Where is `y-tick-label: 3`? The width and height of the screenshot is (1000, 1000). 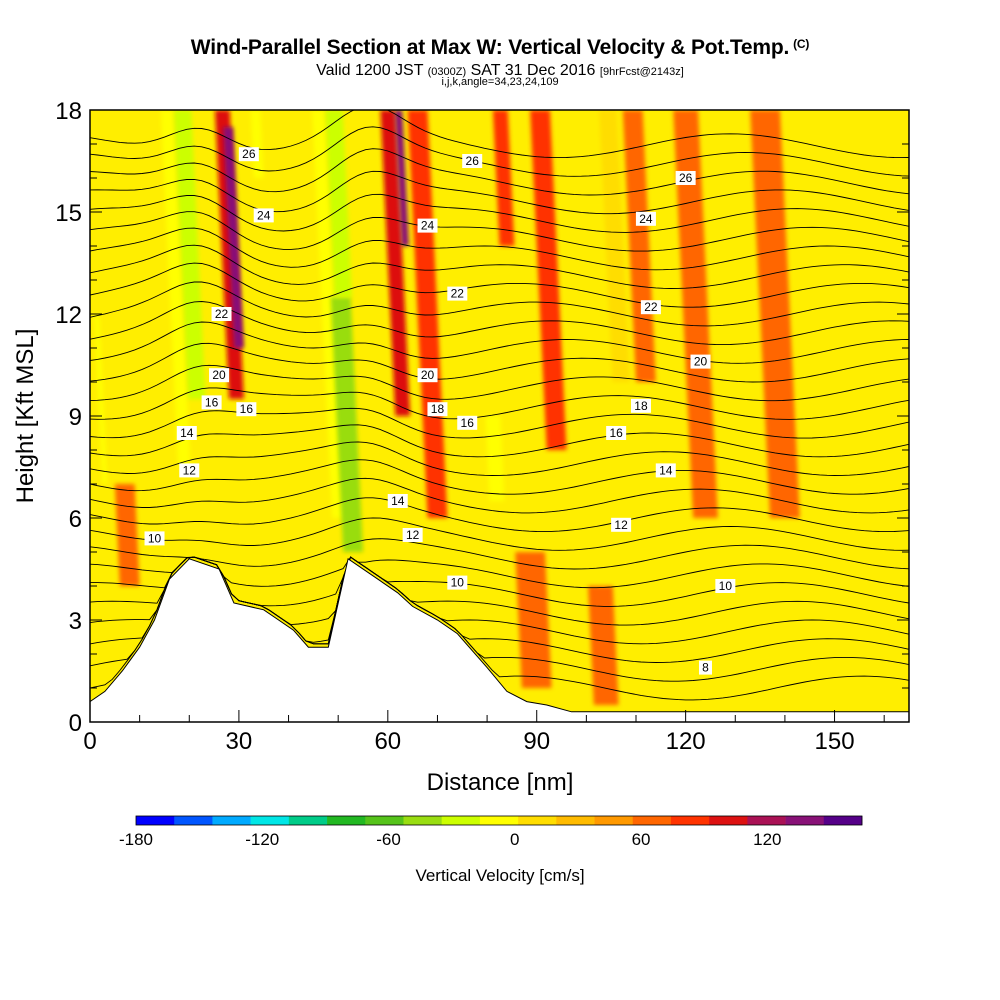
y-tick-label: 3 is located at coordinates (75, 621).